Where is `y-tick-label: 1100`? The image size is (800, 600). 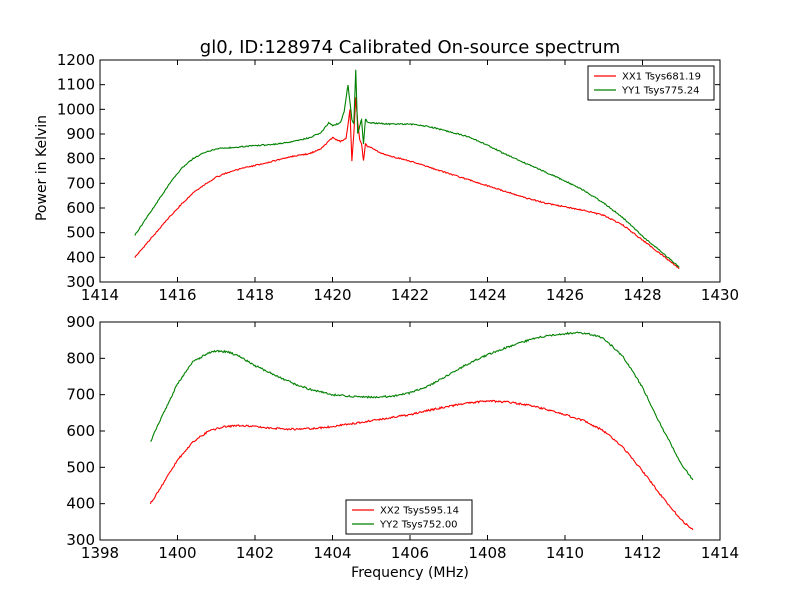
y-tick-label: 1100 is located at coordinates (76, 85).